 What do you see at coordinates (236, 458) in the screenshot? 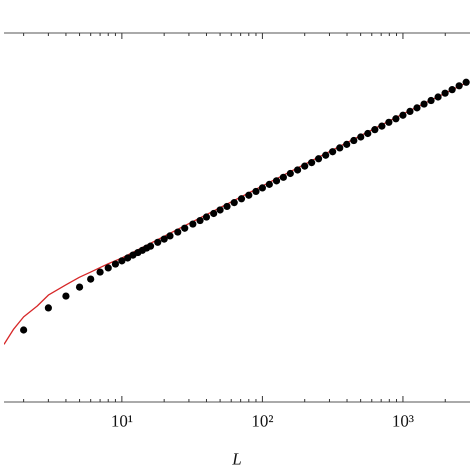
I see `x-axis-title: L` at bounding box center [236, 458].